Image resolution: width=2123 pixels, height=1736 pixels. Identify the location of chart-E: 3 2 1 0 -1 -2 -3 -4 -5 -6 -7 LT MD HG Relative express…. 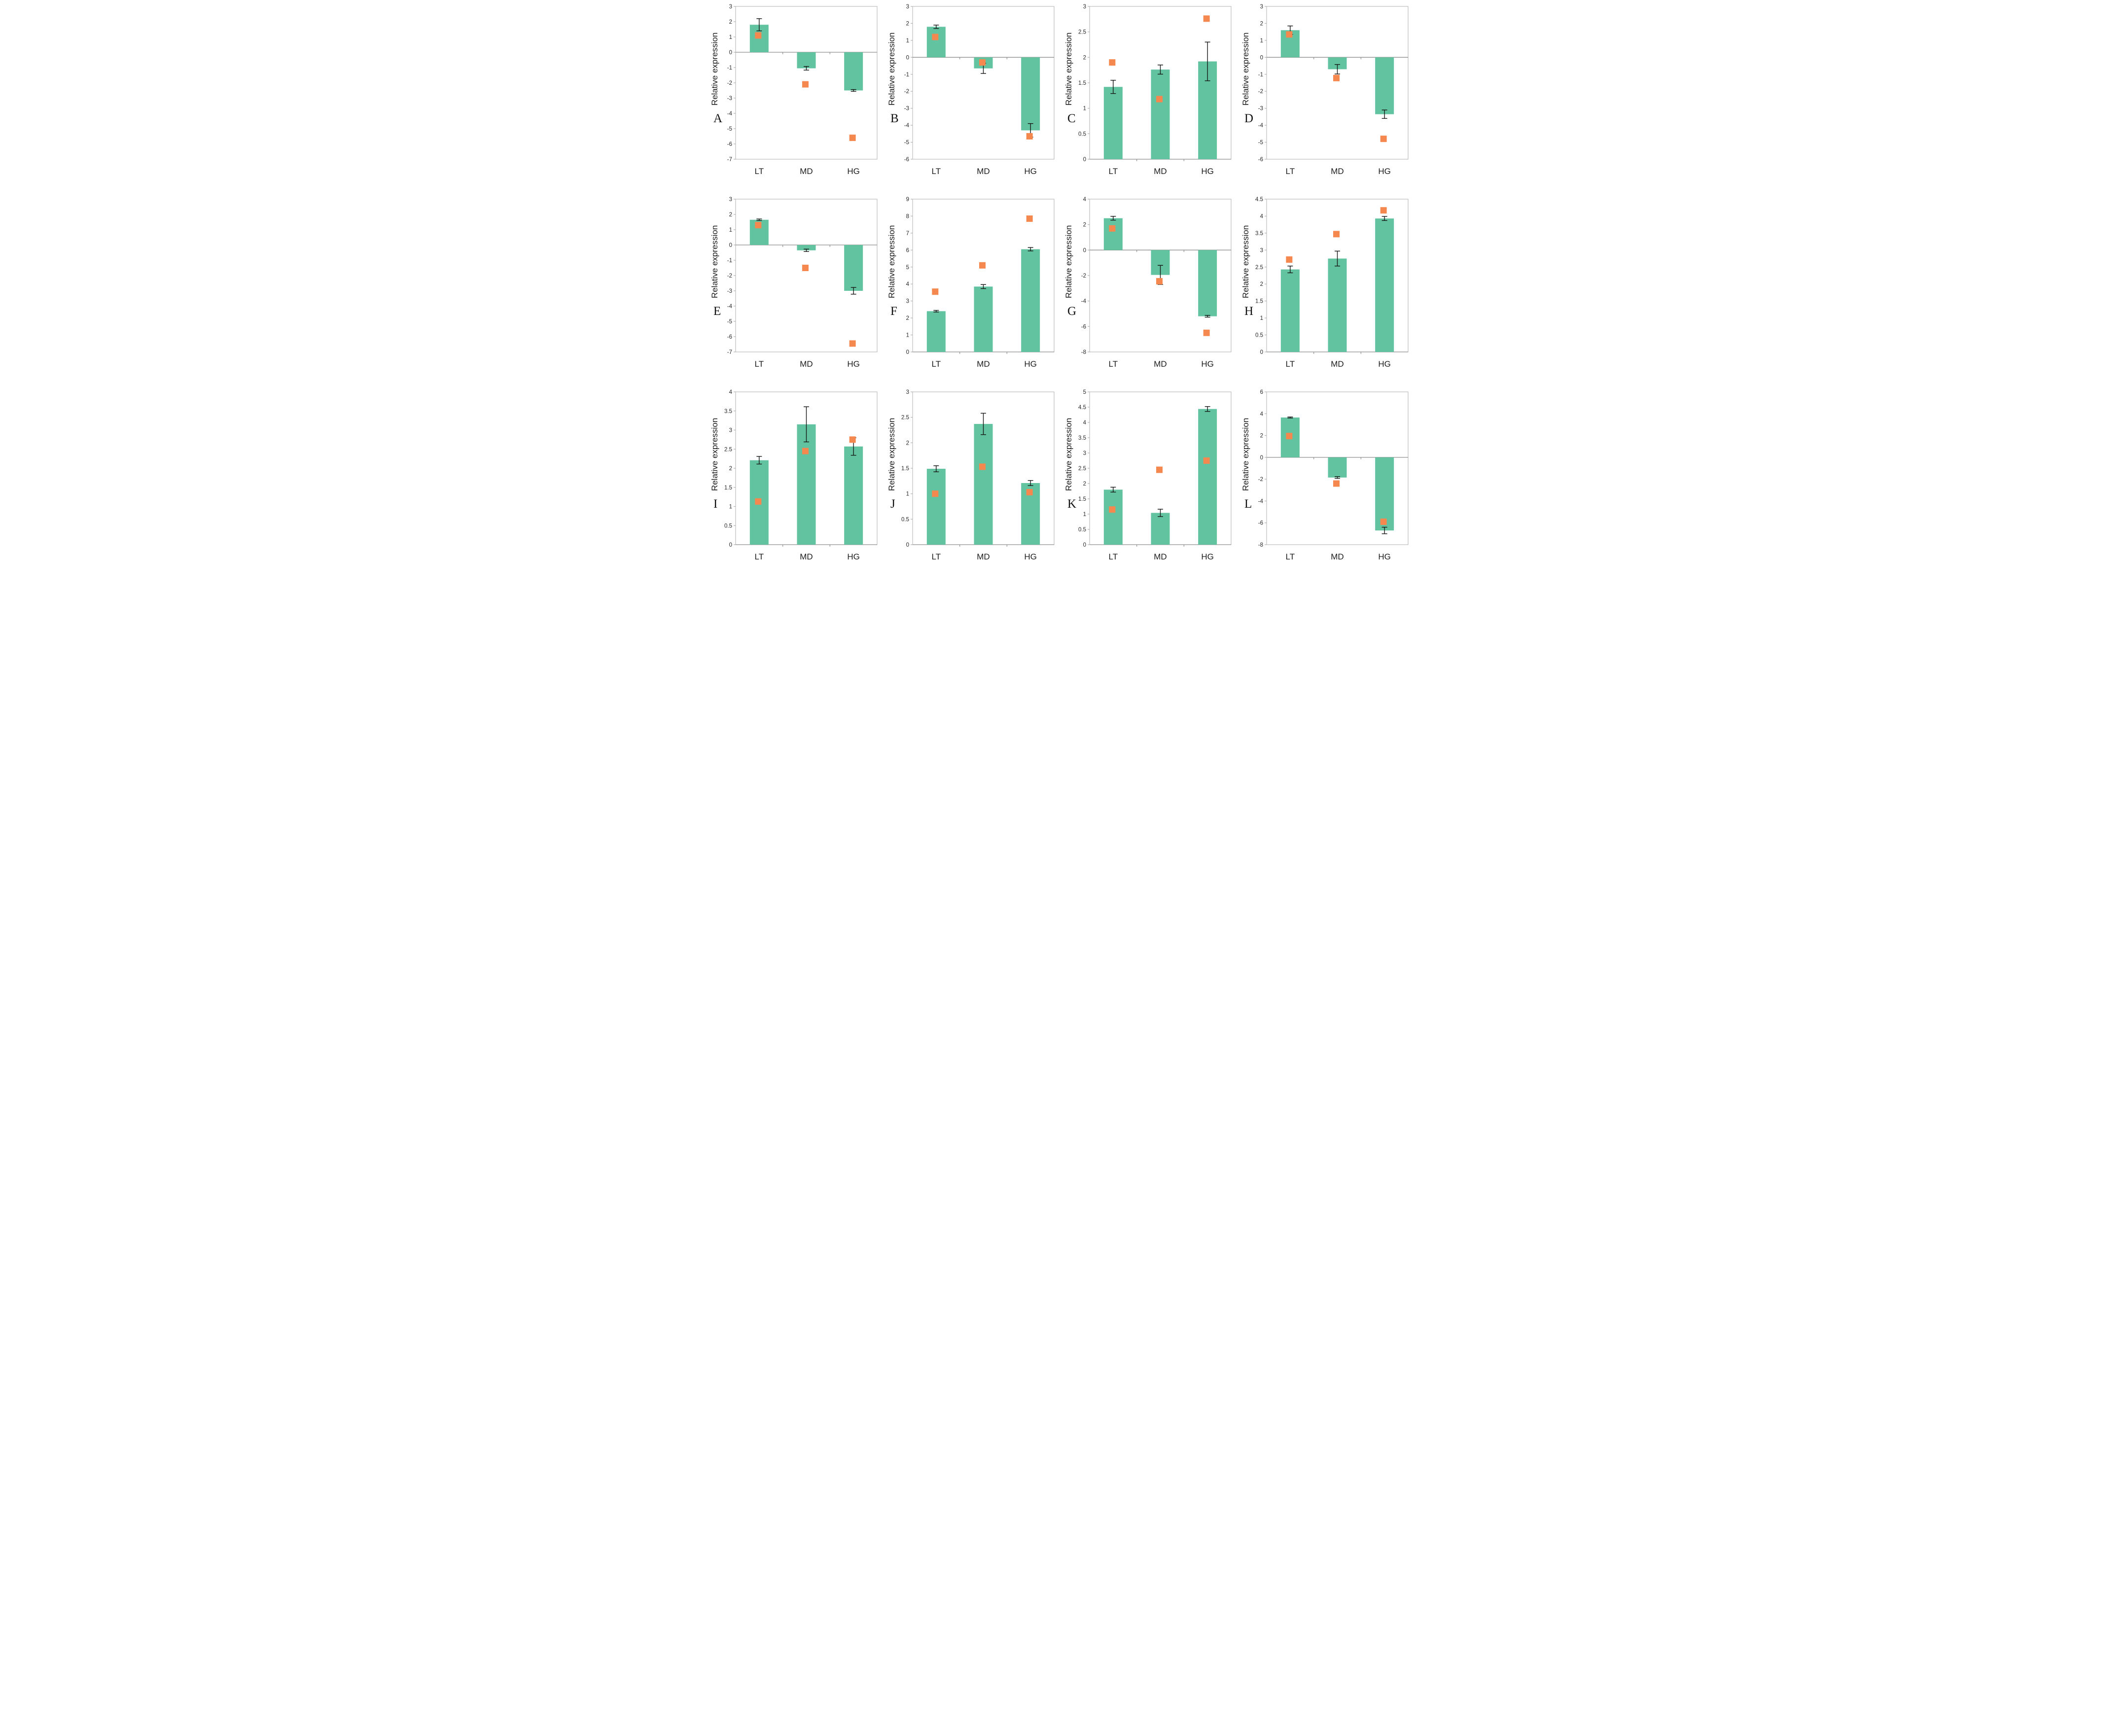
(794, 283).